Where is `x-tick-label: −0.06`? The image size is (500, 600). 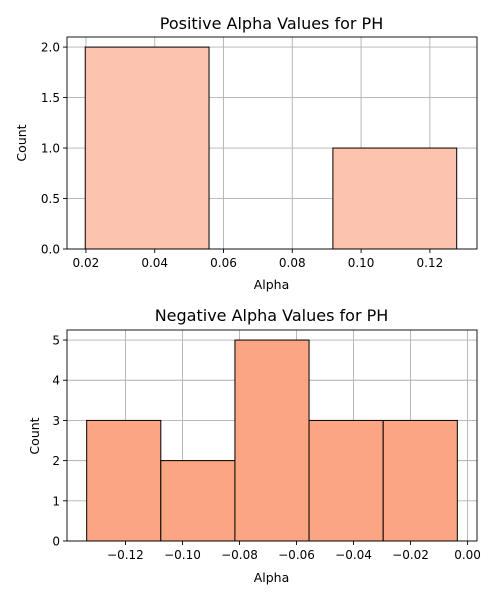 x-tick-label: −0.06 is located at coordinates (296, 555).